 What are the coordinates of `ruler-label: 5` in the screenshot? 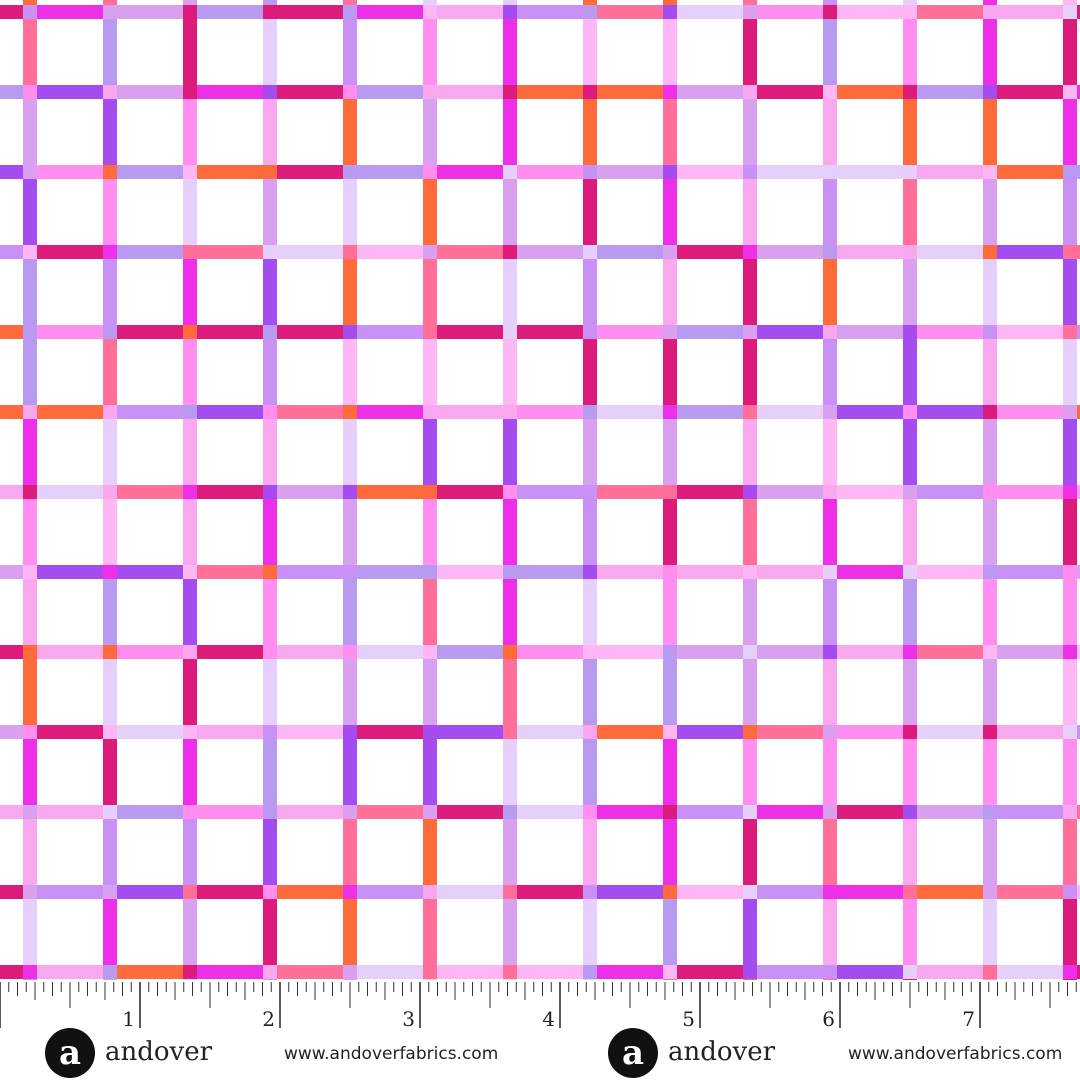 It's located at (688, 1019).